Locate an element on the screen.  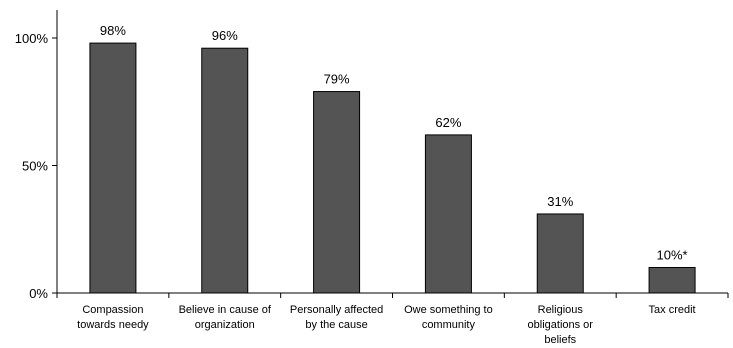
category-label: Personally affected is located at coordinates (336, 310).